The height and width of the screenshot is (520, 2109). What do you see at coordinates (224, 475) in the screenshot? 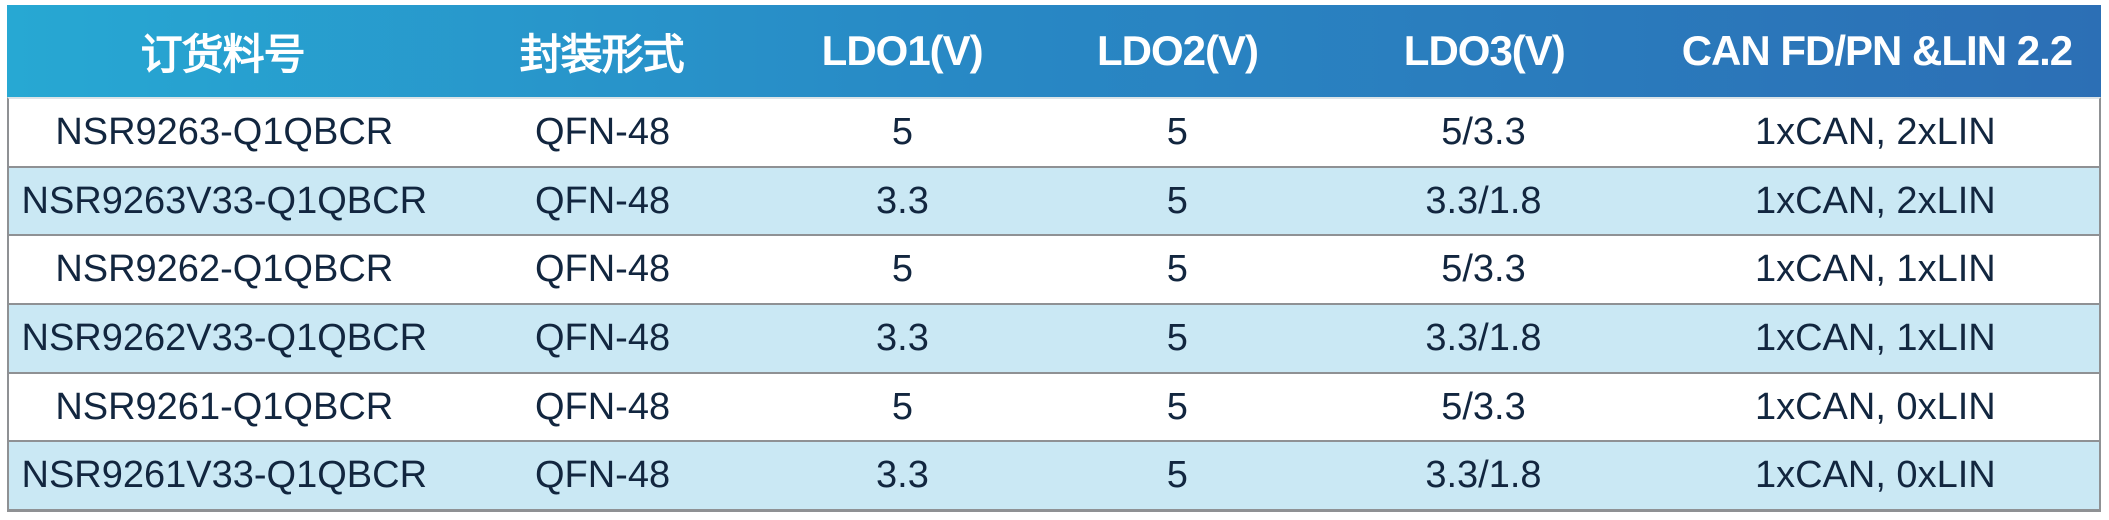
I see `cell-part-number: NSR9261V33-Q1QBCR` at bounding box center [224, 475].